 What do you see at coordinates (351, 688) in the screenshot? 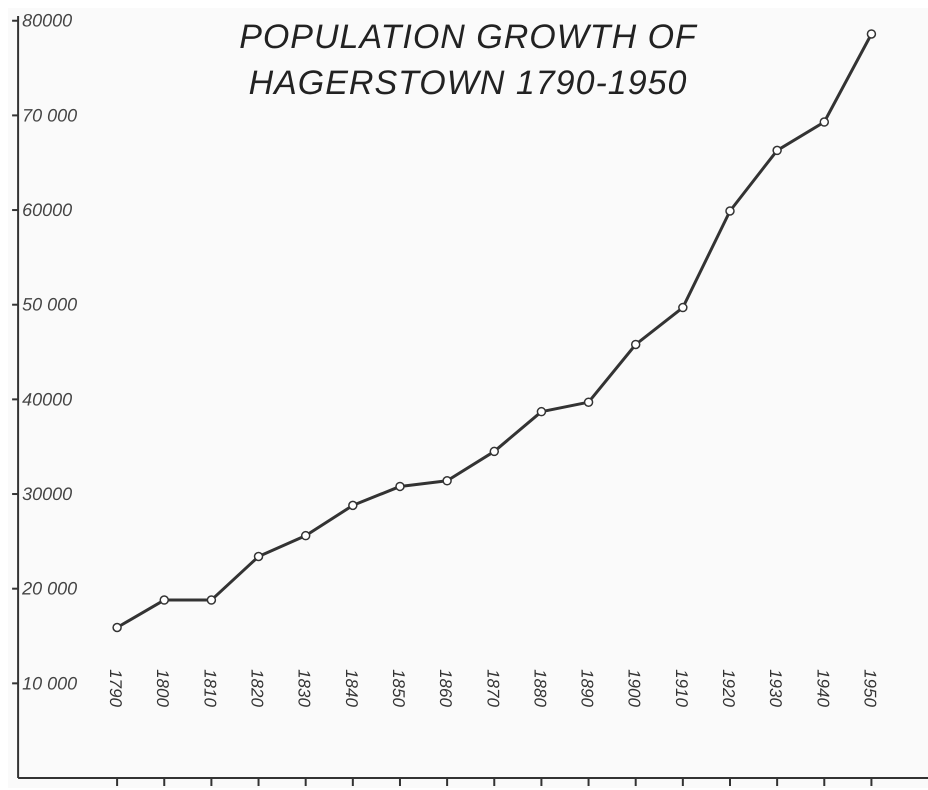
I see `x-tick-label: 1840` at bounding box center [351, 688].